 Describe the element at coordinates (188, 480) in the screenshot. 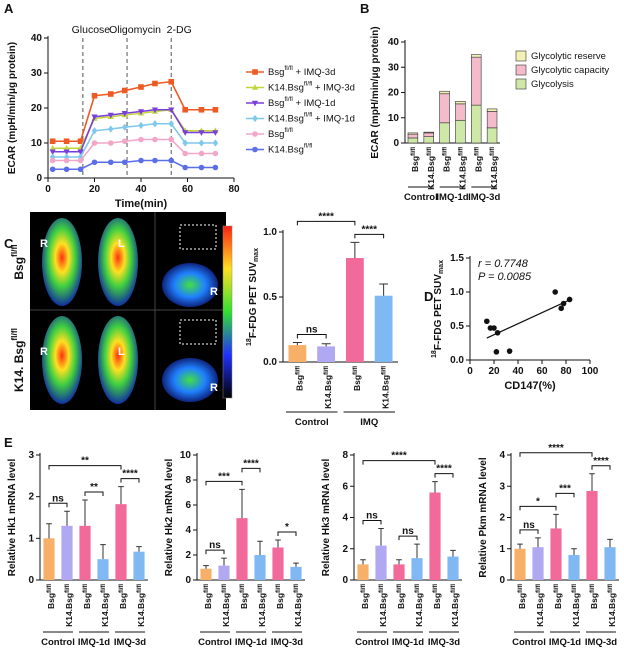

I see `y-tick-label: 8` at that location.